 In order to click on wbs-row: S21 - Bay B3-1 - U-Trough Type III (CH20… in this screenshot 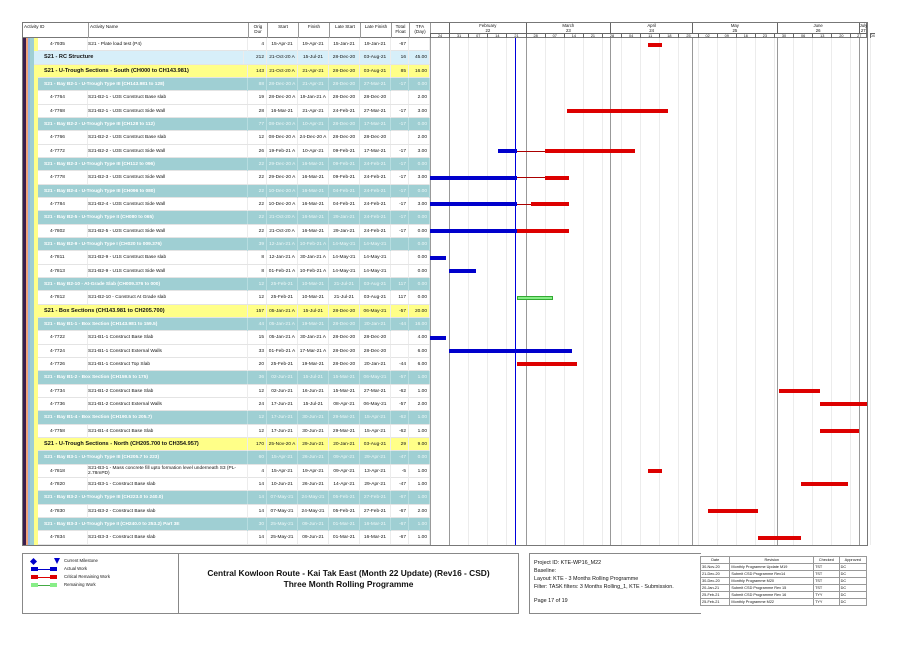, I will do `click(234, 458)`.